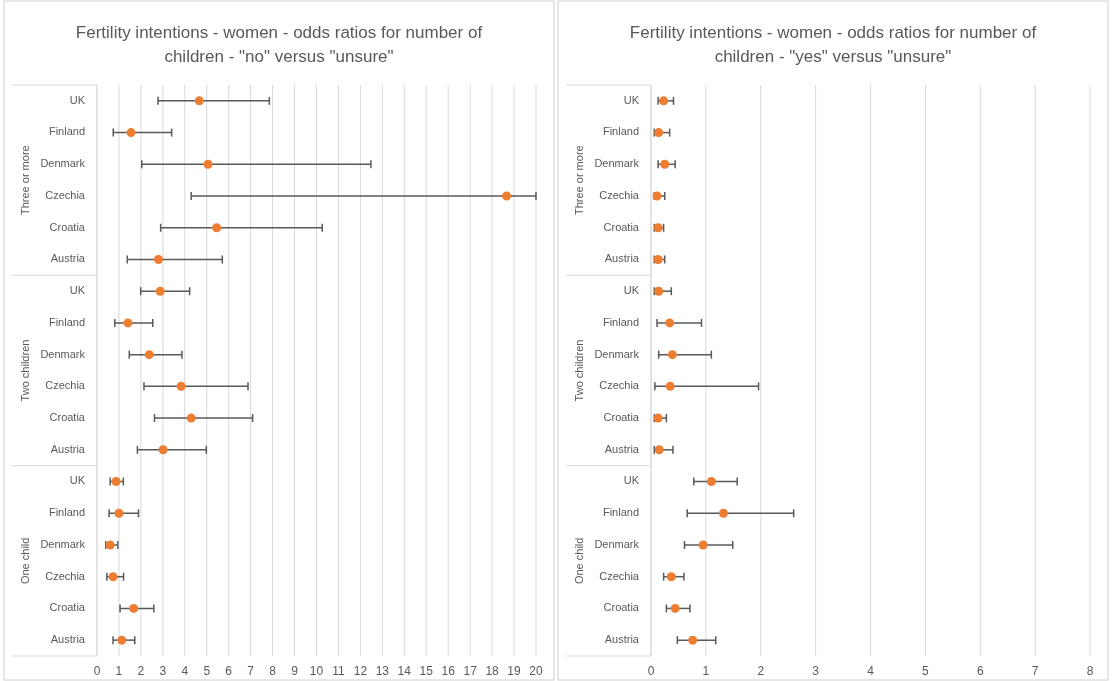  What do you see at coordinates (536, 671) in the screenshot?
I see `x-tick-label: 20` at bounding box center [536, 671].